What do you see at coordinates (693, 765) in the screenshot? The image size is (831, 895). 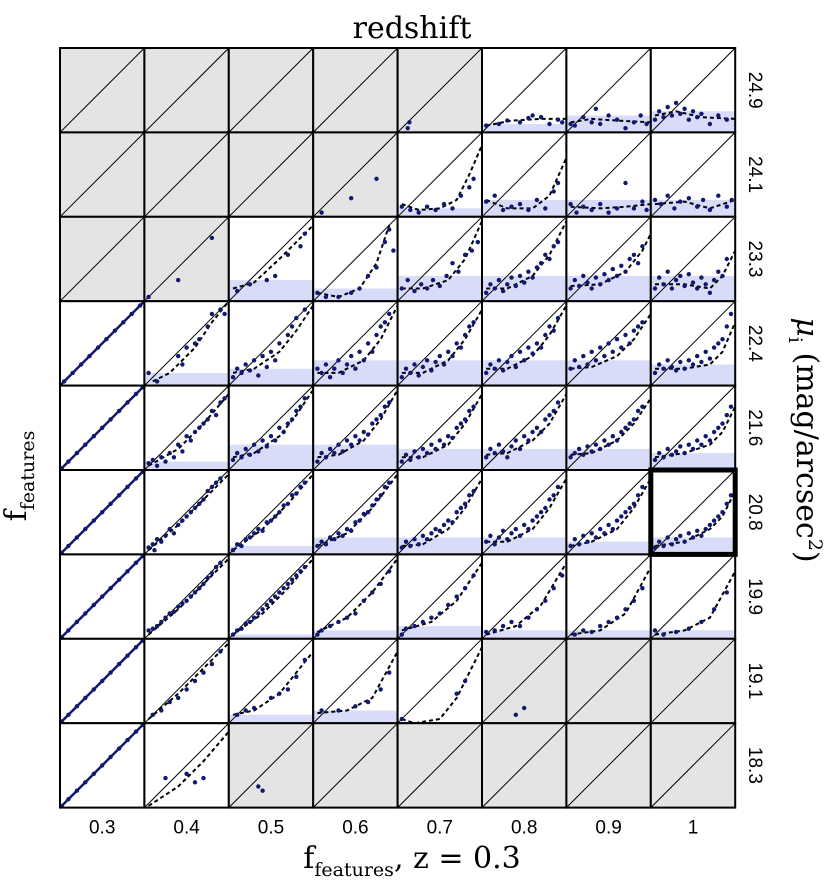 I see `panel-18.3-1` at bounding box center [693, 765].